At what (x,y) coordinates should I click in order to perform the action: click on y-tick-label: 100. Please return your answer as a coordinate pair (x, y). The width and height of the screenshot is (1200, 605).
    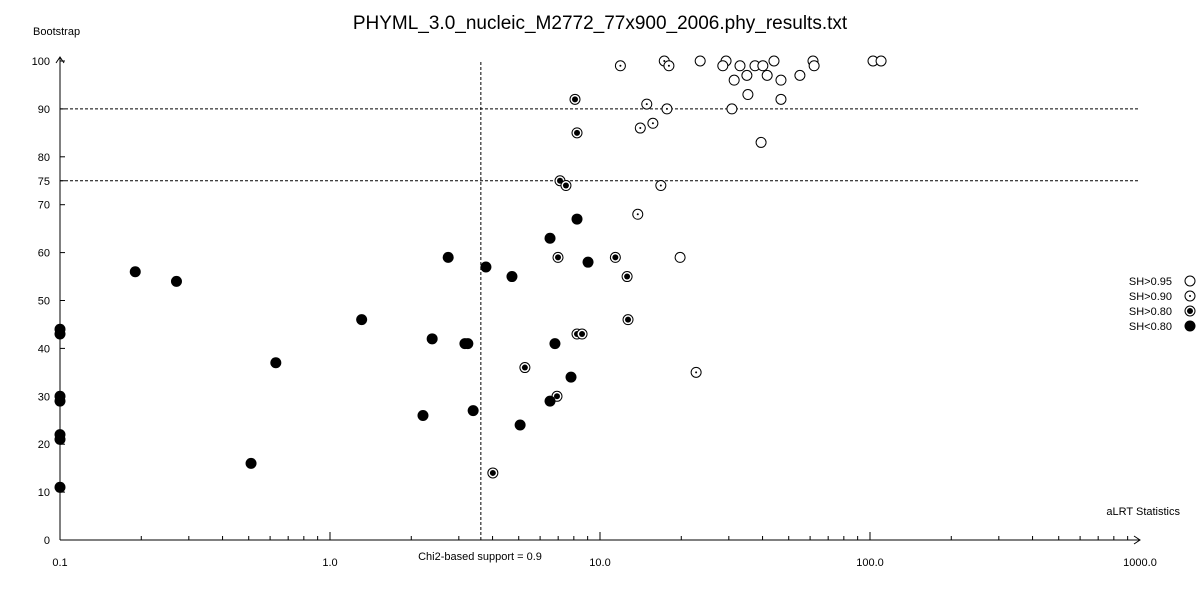
    Looking at the image, I should click on (41, 62).